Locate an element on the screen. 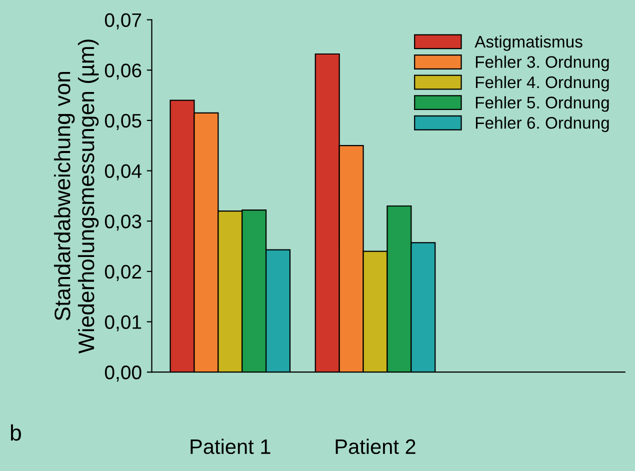  y-tick-label: 0,01 is located at coordinates (123, 323).